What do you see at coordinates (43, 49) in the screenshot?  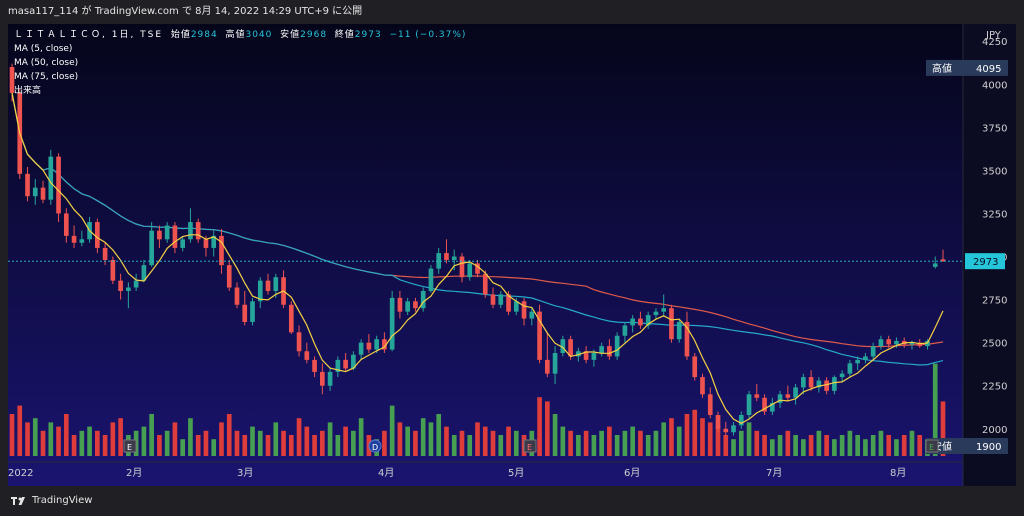 I see `legend-ma5: MA (5, close)` at bounding box center [43, 49].